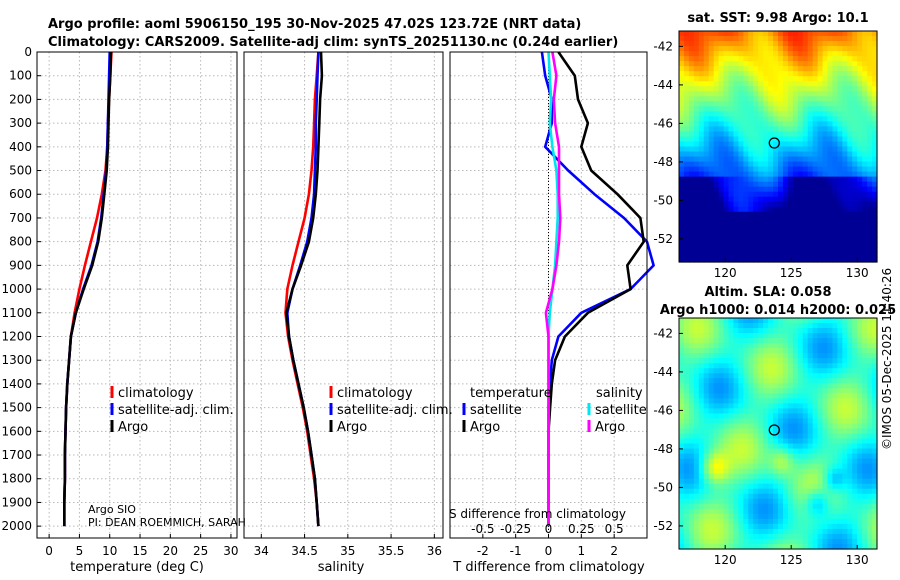 Image resolution: width=900 pixels, height=580 pixels. I want to click on salinity-xlabel: salinity, so click(341, 567).